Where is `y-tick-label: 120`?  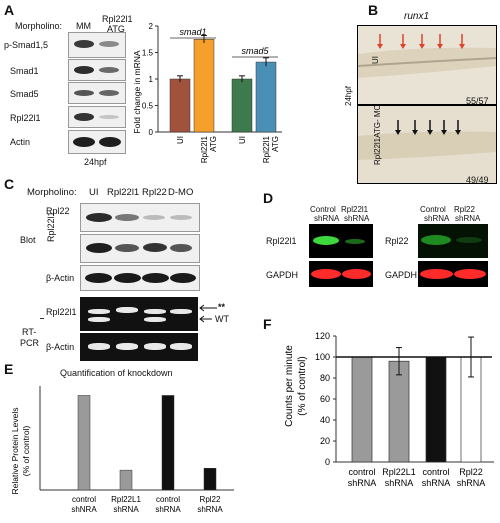
y-tick-label: 120 is located at coordinates (322, 336).